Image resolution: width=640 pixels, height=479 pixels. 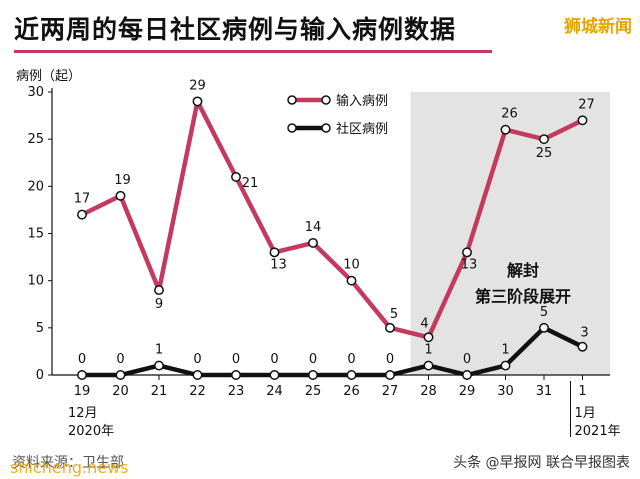 I want to click on x-tick-label: 26, so click(x=351, y=391).